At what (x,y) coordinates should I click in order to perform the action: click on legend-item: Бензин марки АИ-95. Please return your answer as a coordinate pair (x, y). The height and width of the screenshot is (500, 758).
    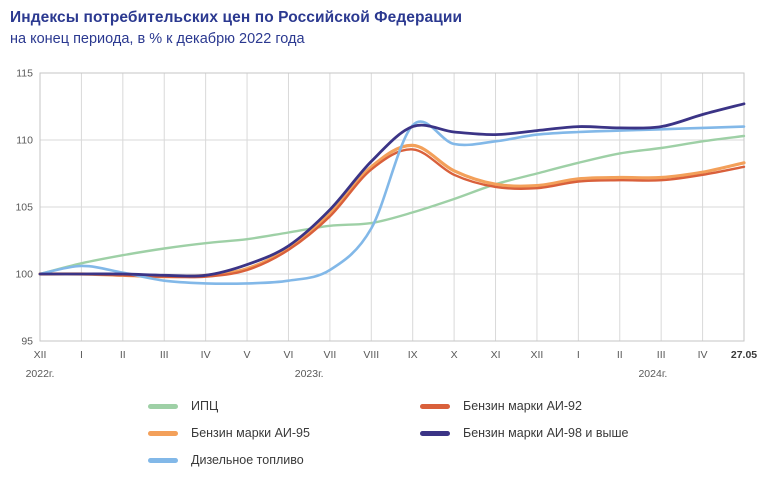
    Looking at the image, I should click on (284, 433).